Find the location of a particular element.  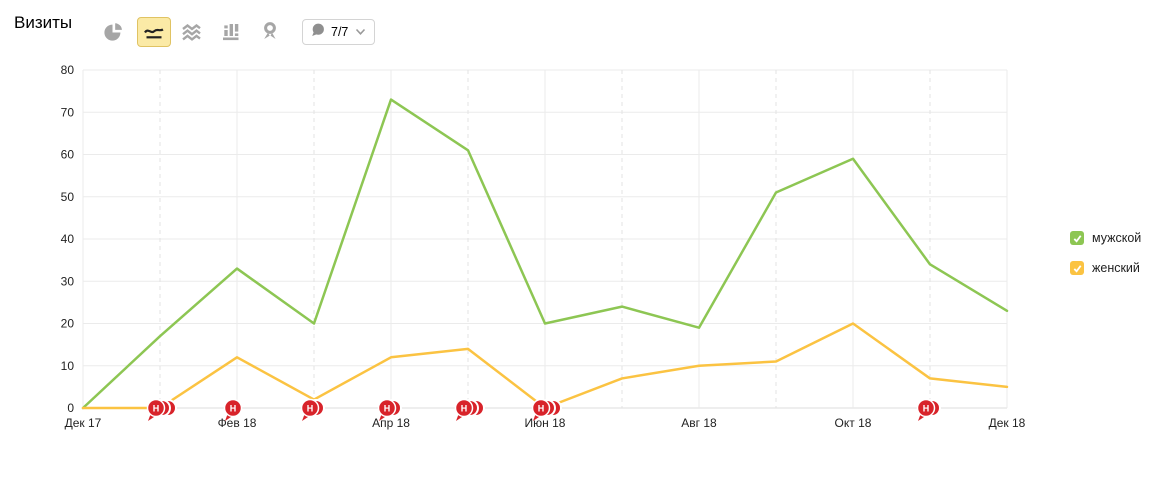

legend-label-male: мужской is located at coordinates (1117, 238).